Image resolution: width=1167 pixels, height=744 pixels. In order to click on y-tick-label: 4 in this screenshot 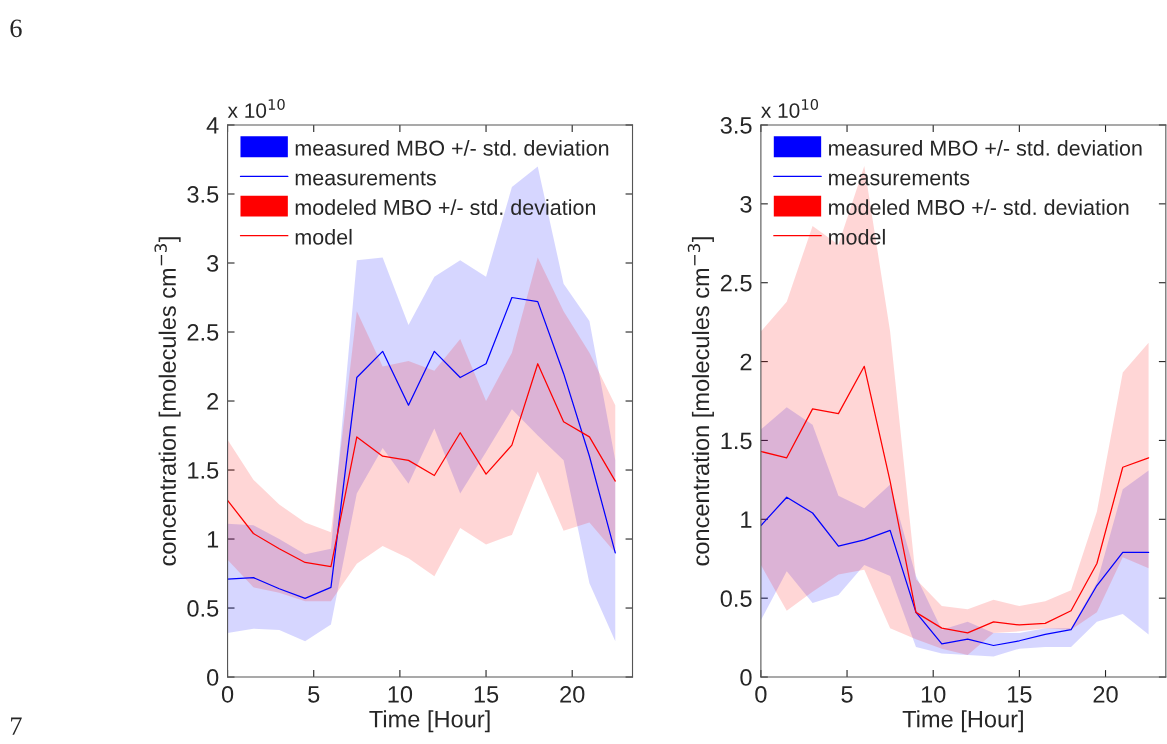, I will do `click(212, 125)`.